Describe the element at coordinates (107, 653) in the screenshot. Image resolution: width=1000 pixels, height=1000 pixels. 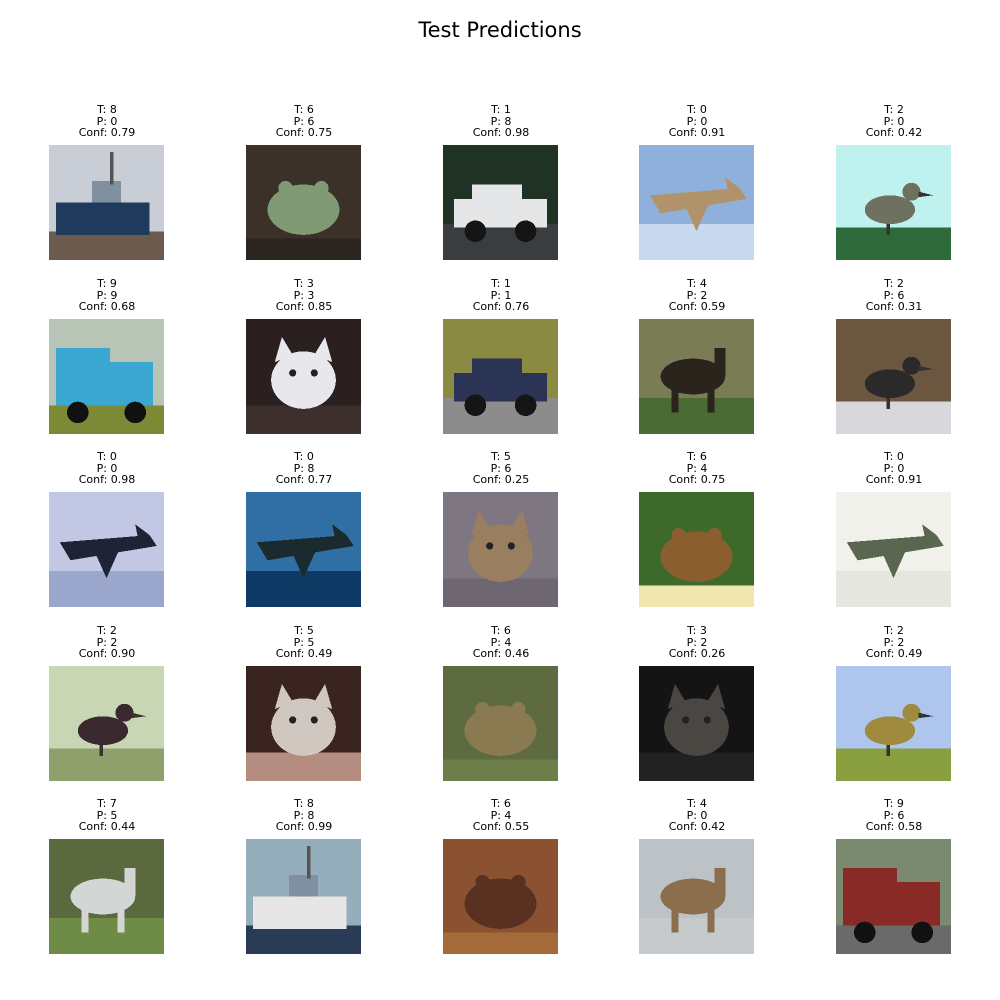
I see `confidence-label: Conf: 0.90` at that location.